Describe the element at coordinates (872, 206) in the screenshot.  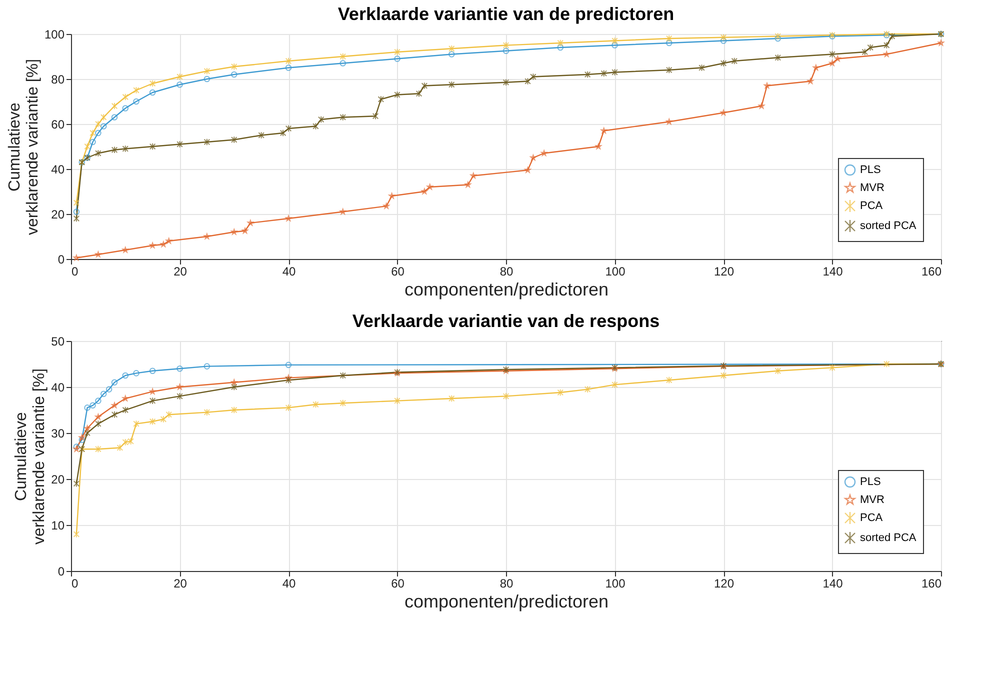
I see `legend-label: PCA` at that location.